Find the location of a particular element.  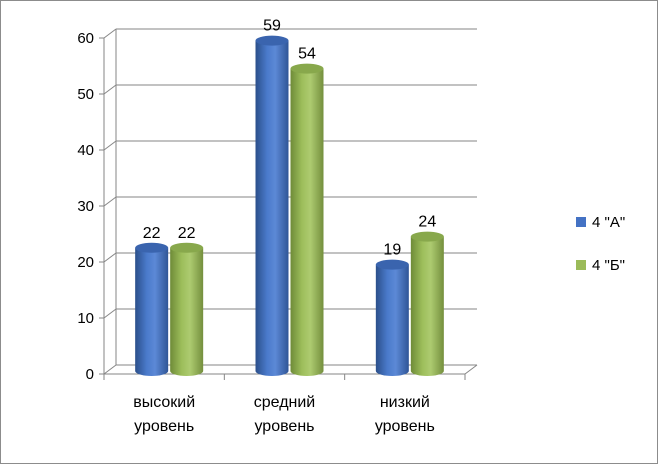

legend-label: 4 "Б" is located at coordinates (608, 265).